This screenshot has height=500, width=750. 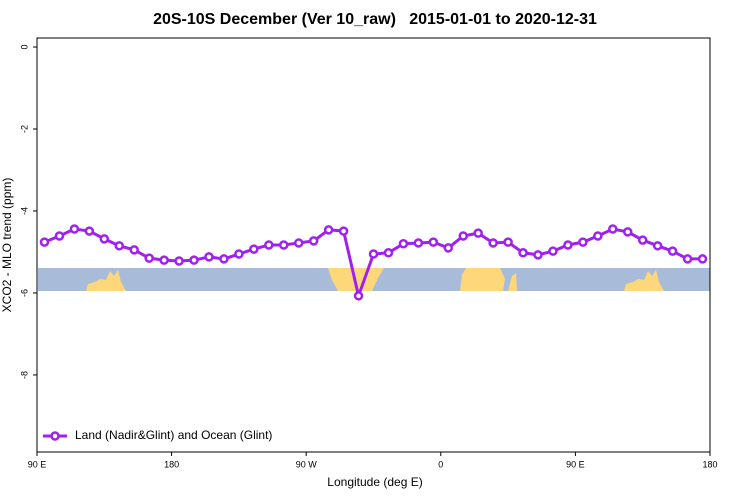 I want to click on y-tick-label: -2, so click(x=24, y=129).